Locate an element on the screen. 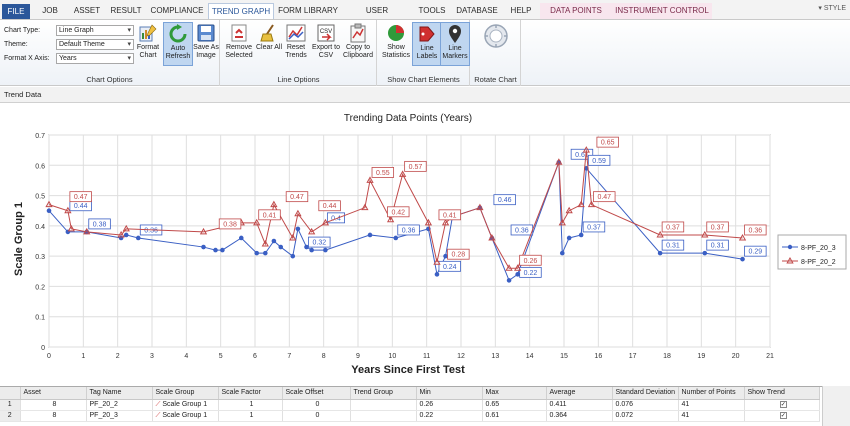 The height and width of the screenshot is (426, 850). table-cell: 0.076 is located at coordinates (645, 405).